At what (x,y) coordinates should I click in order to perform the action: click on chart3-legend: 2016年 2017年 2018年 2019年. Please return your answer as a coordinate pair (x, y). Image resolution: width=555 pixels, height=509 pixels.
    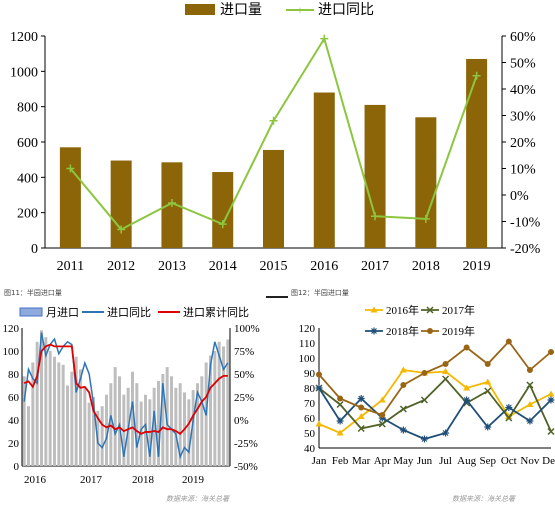
    Looking at the image, I should click on (420, 320).